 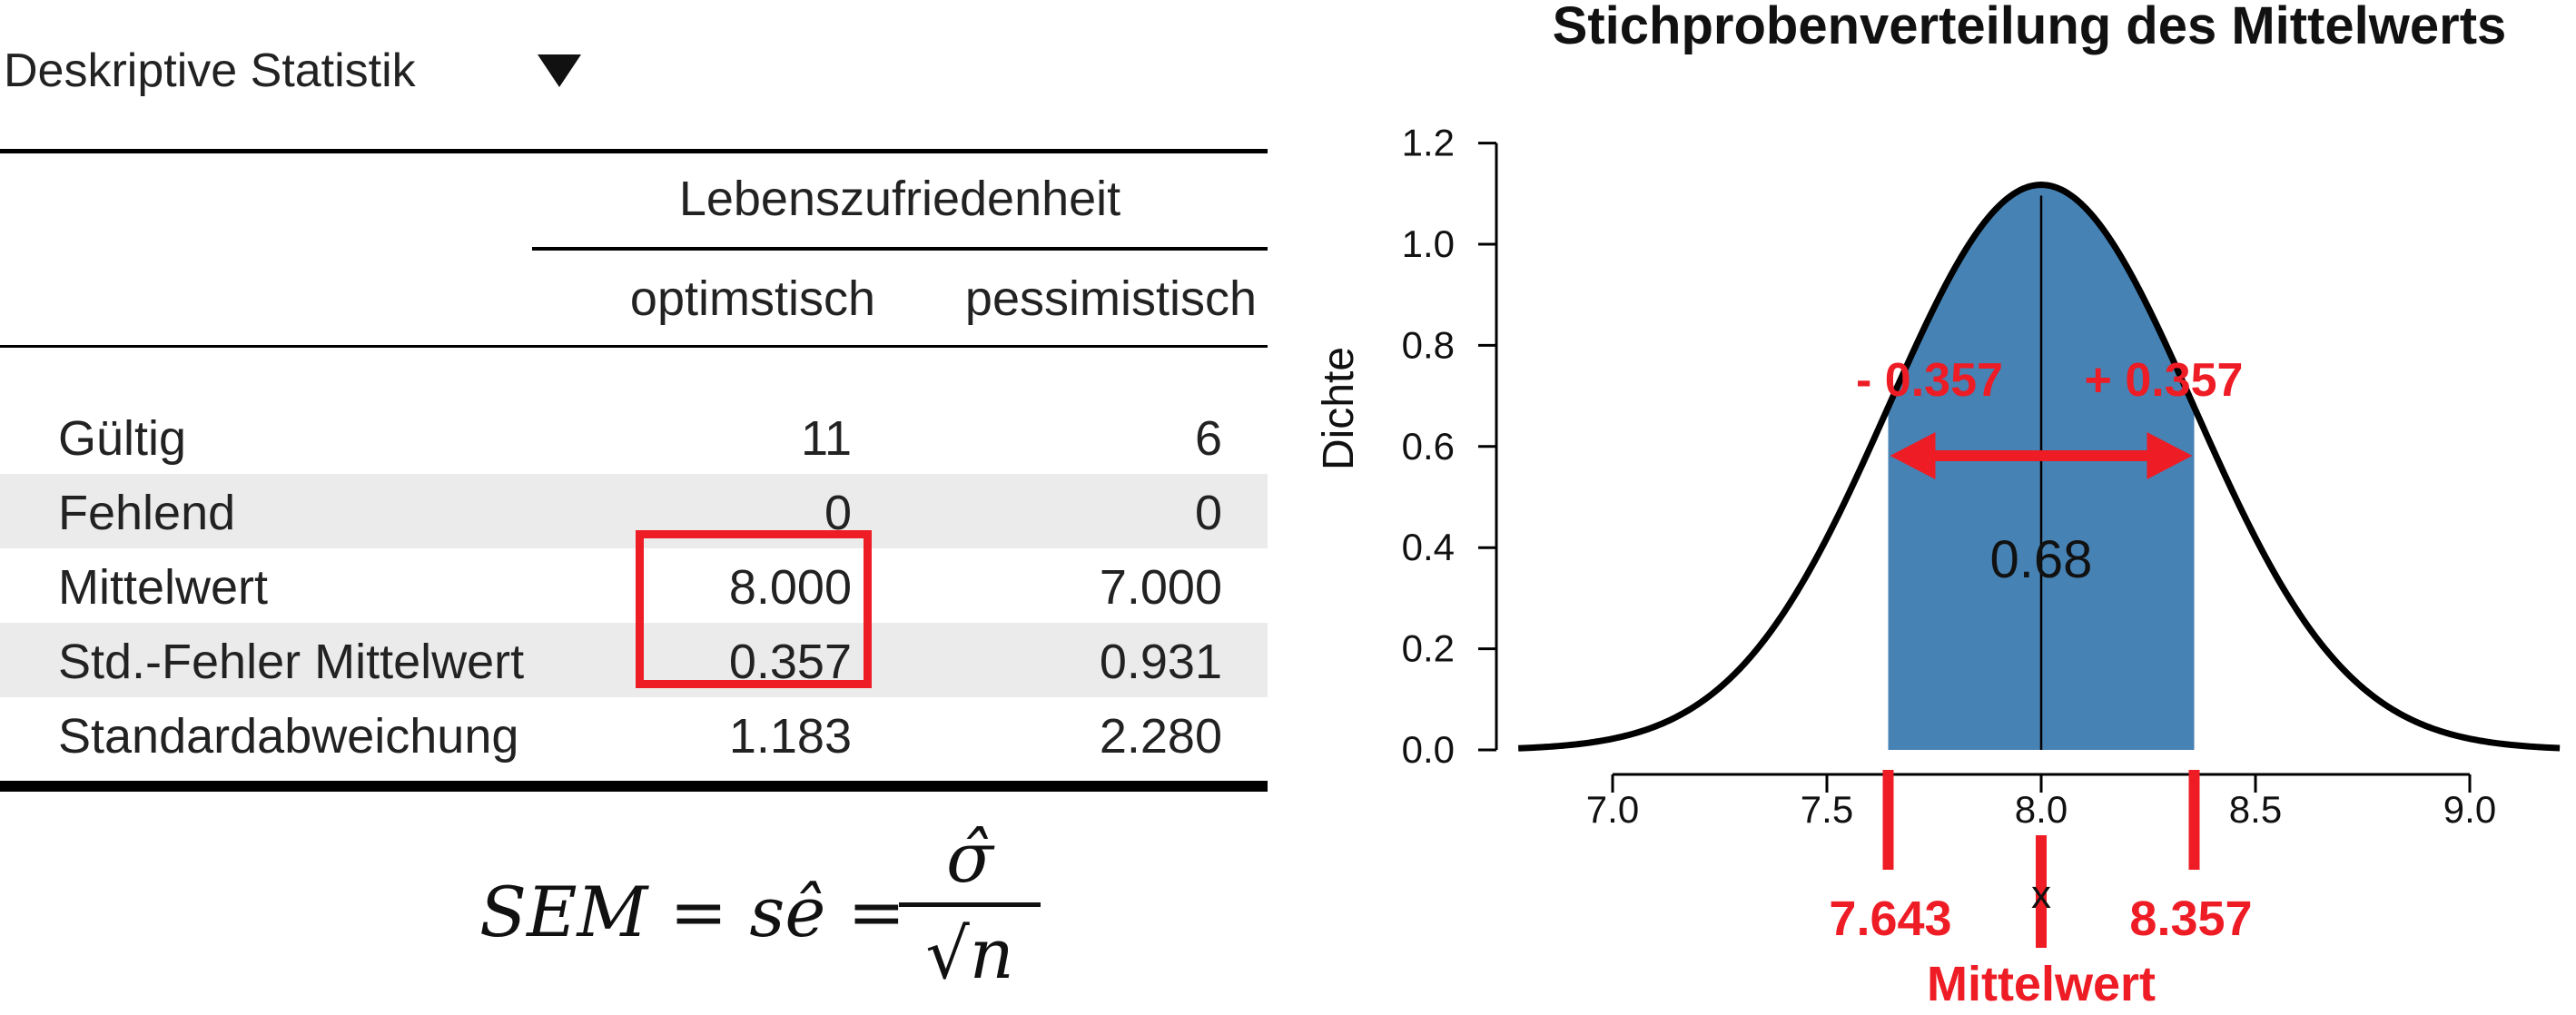 What do you see at coordinates (2190, 919) in the screenshot?
I see `upper-bound-label: 8.357` at bounding box center [2190, 919].